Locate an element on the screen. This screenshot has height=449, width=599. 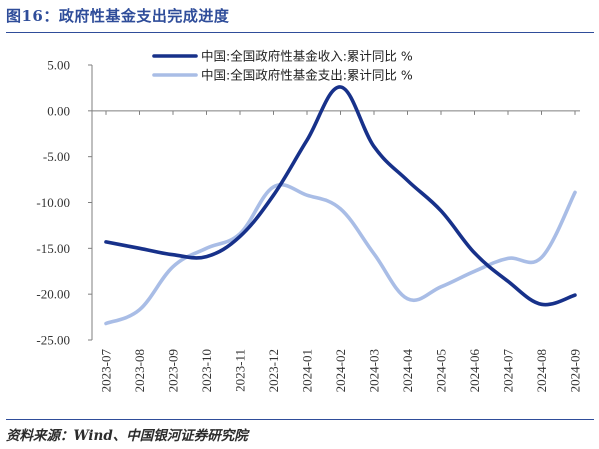
x-tick-label: 2024-08 is located at coordinates (541, 370).